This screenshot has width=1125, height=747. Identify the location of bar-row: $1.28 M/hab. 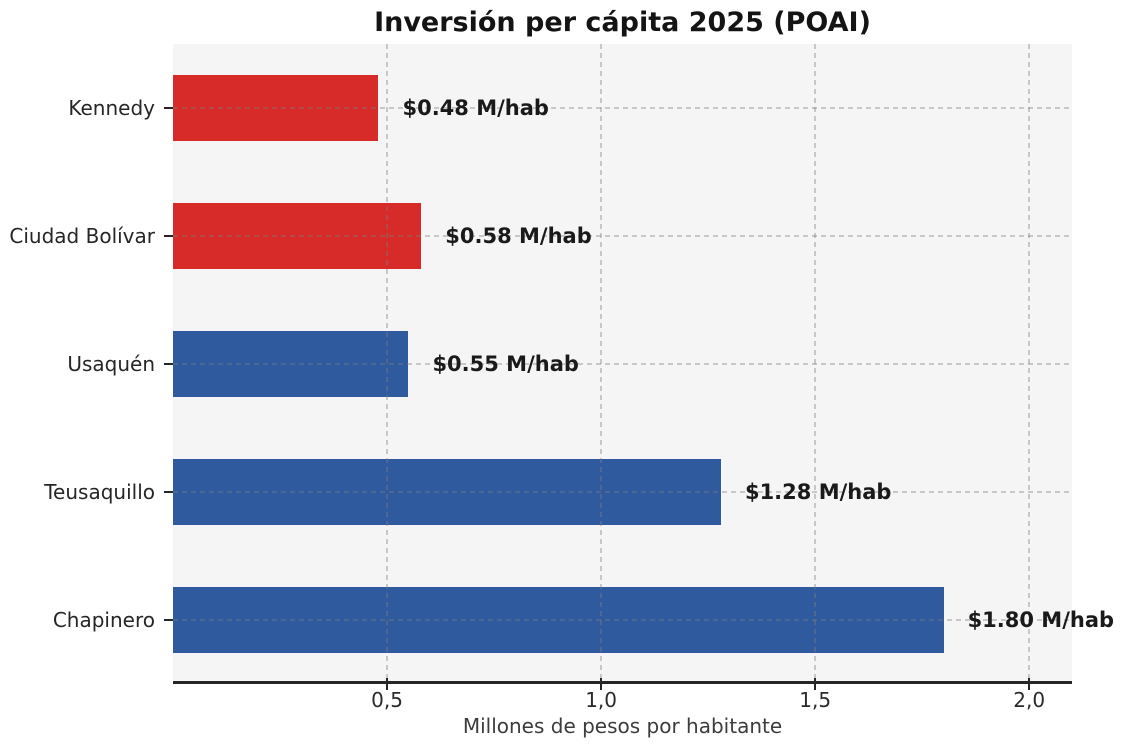
(618, 492).